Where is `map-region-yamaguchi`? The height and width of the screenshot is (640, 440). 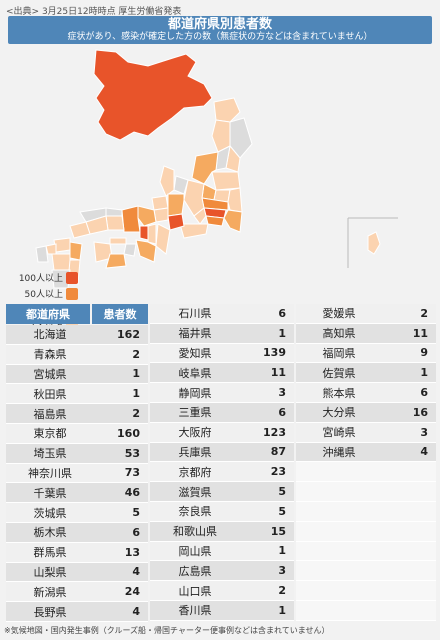
map-region-yamaguchi is located at coordinates (80, 230).